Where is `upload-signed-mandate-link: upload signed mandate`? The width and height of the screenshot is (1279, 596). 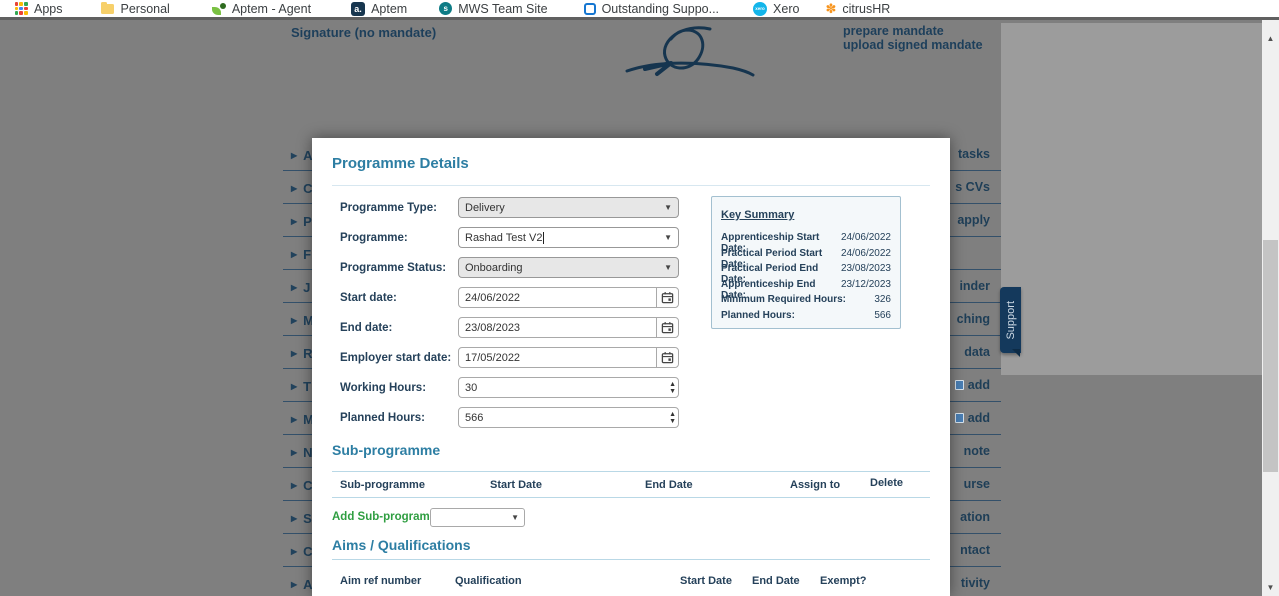 upload-signed-mandate-link: upload signed mandate is located at coordinates (913, 45).